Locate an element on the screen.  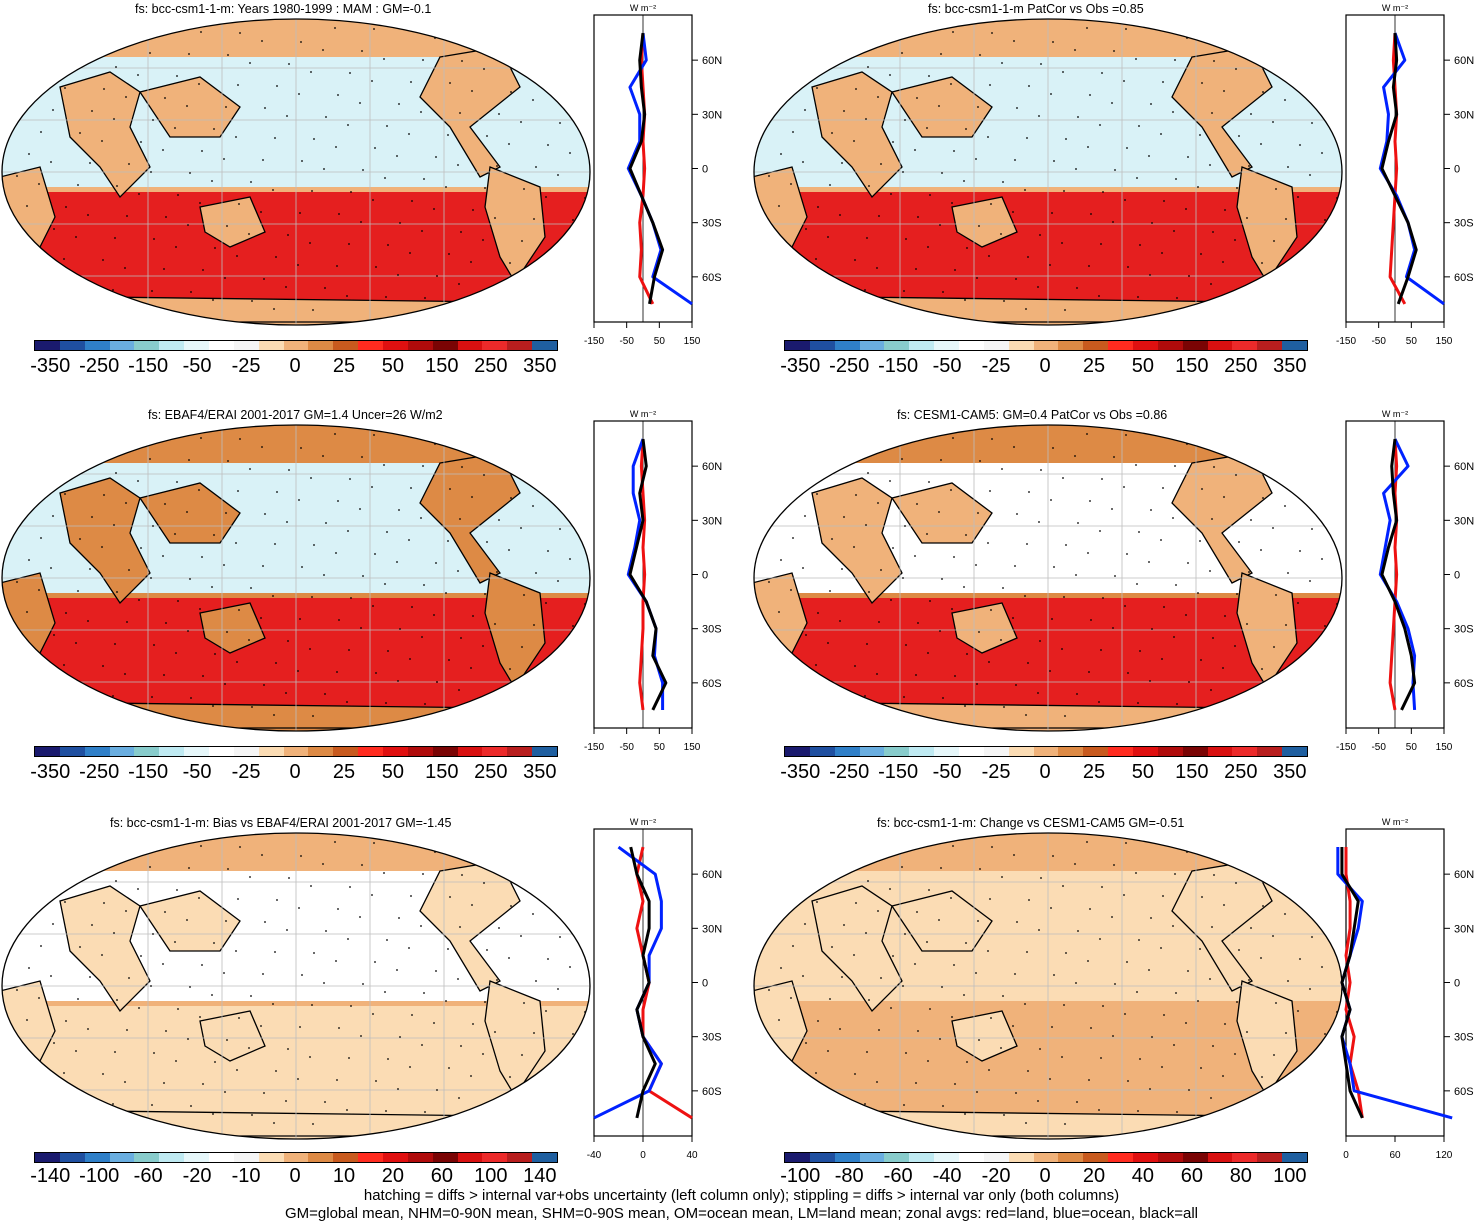
colorbar-tick-label: -60 is located at coordinates (898, 1176).